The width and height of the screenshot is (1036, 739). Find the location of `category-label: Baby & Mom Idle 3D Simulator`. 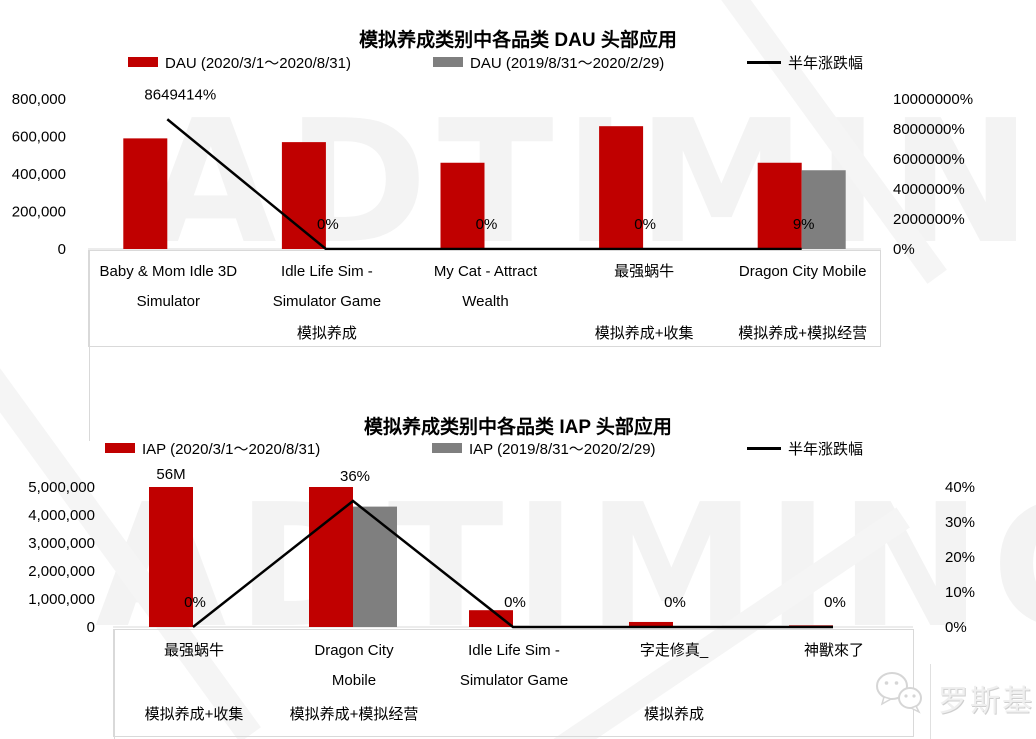

category-label: Baby & Mom Idle 3D Simulator is located at coordinates (168, 286).